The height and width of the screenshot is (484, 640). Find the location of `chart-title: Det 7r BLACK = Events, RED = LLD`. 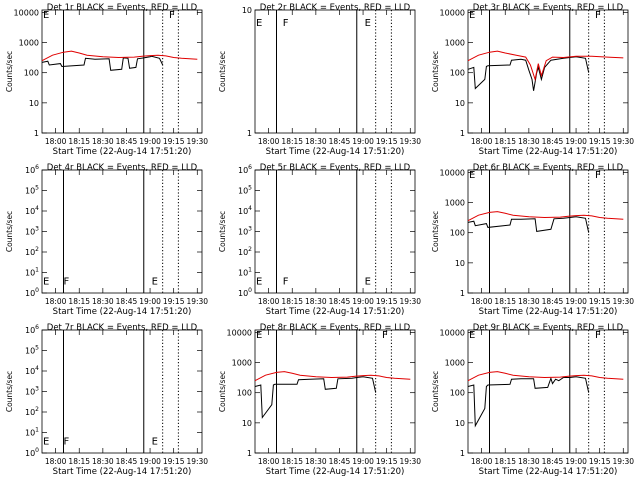

chart-title: Det 7r BLACK = Events, RED = LLD is located at coordinates (122, 328).